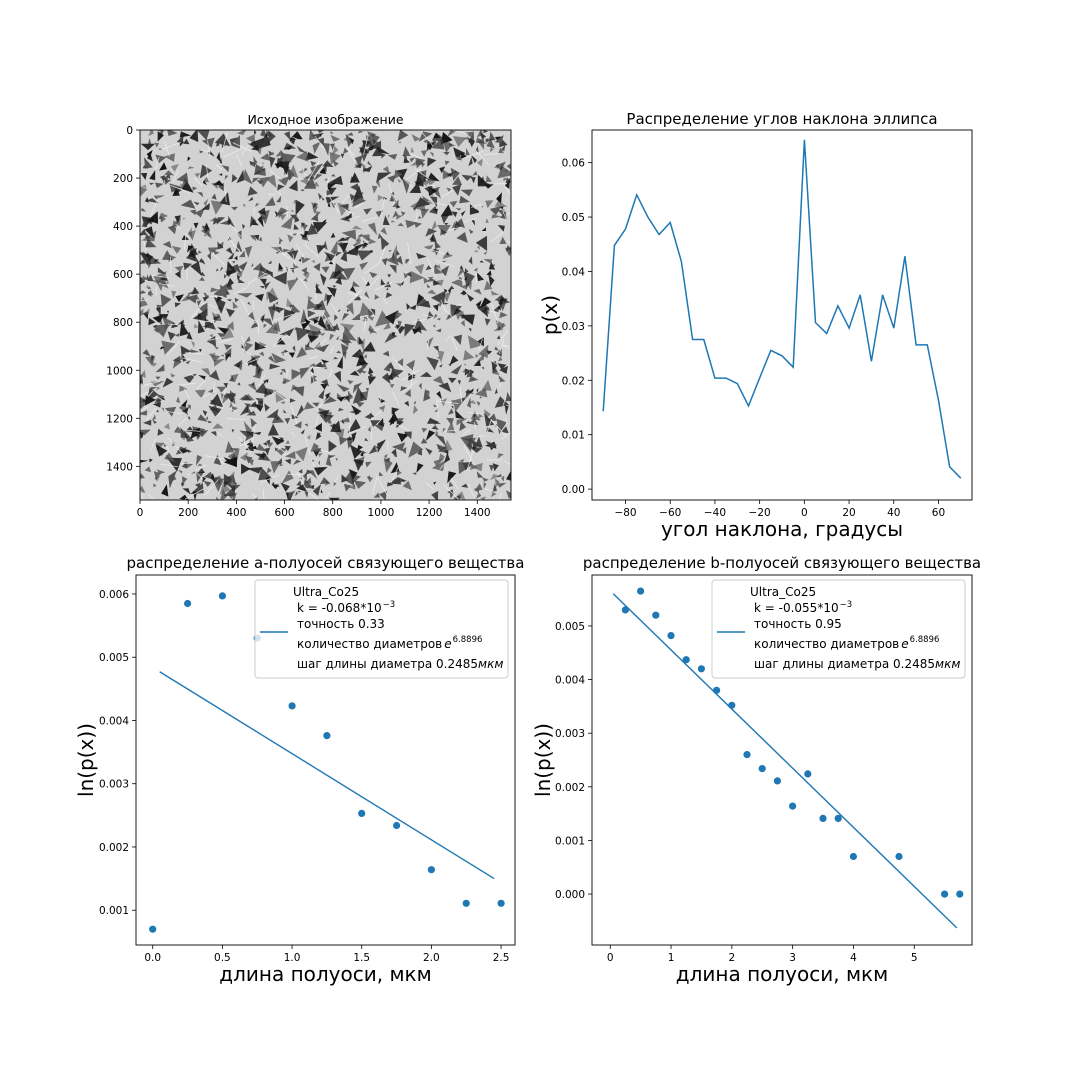 This screenshot has height=1080, width=1080. What do you see at coordinates (782, 760) in the screenshot?
I see `axes-frame` at bounding box center [782, 760].